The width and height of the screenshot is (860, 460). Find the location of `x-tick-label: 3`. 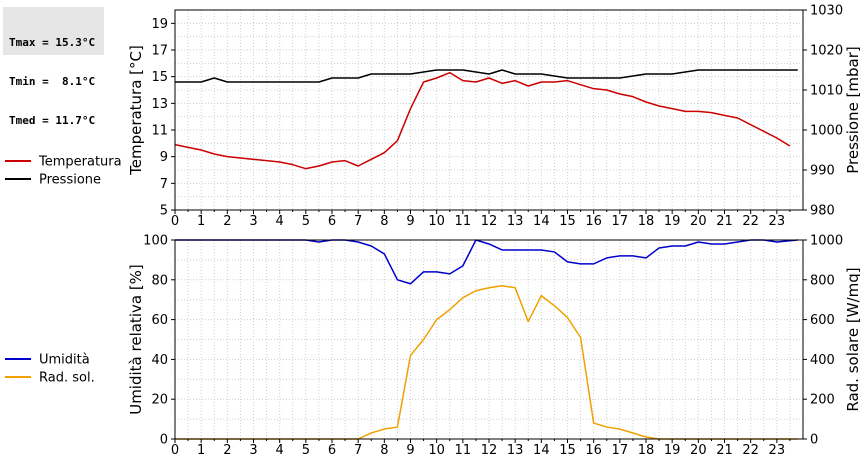

x-tick-label: 3 is located at coordinates (253, 450).